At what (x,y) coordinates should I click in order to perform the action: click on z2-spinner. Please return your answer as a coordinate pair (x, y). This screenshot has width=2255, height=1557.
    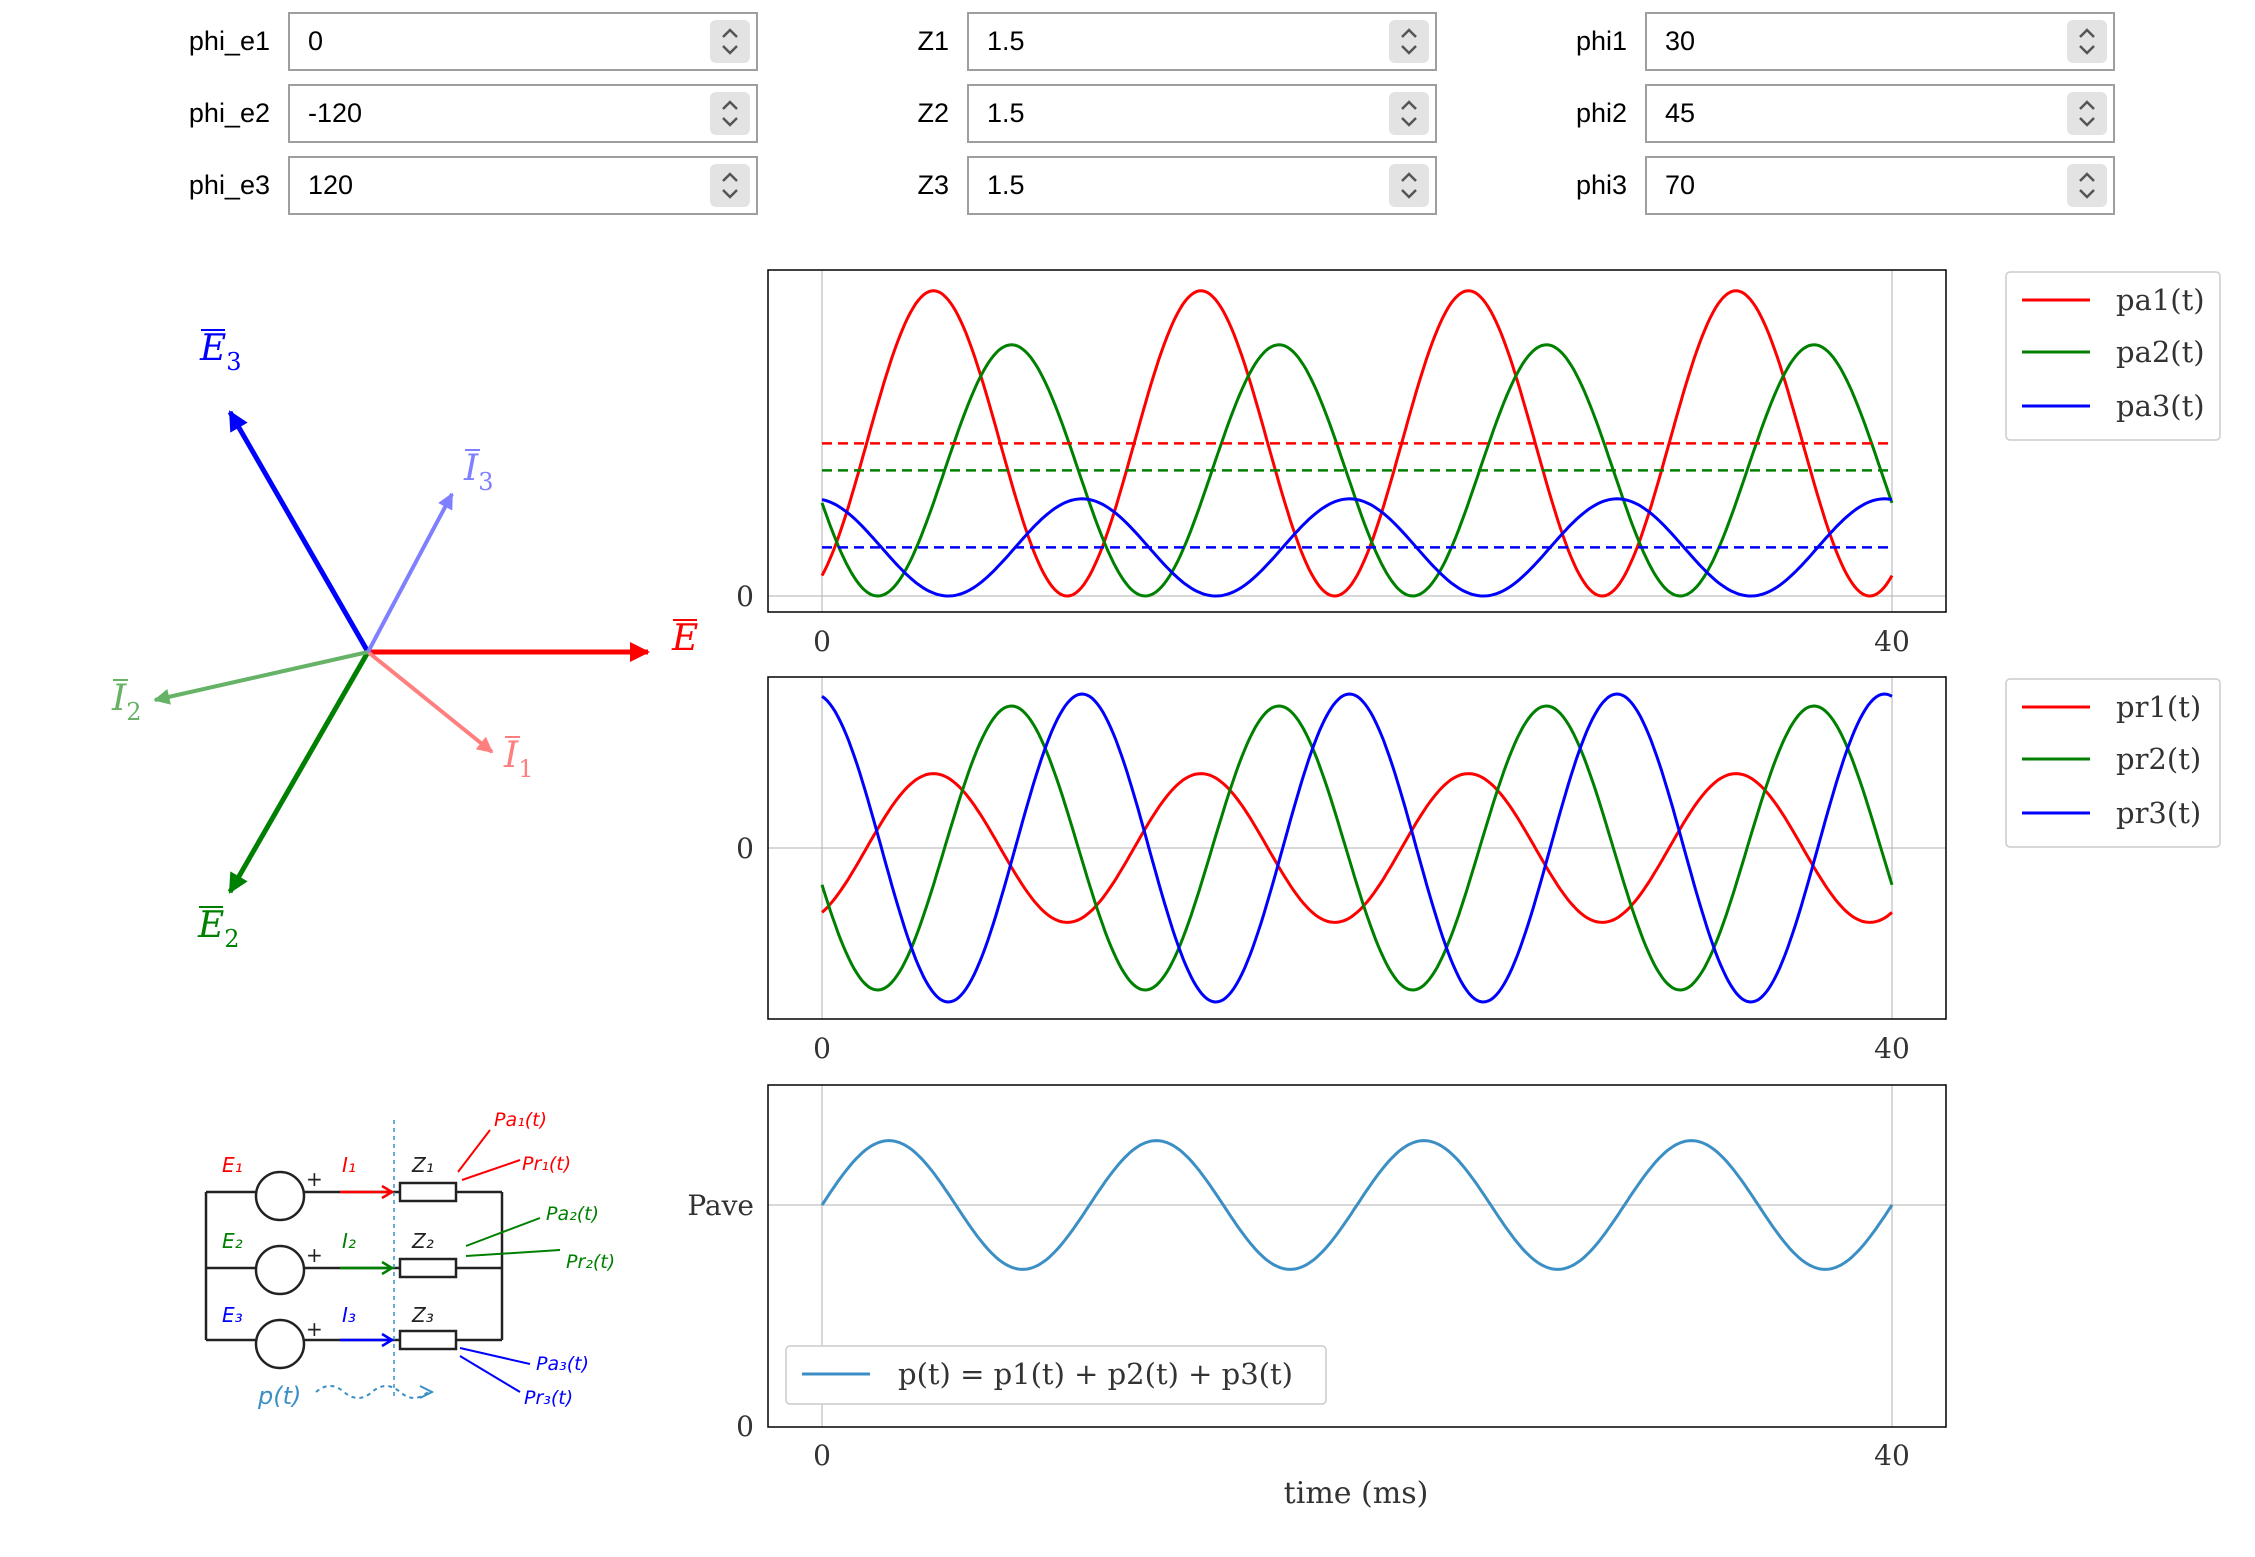
    Looking at the image, I should click on (1409, 113).